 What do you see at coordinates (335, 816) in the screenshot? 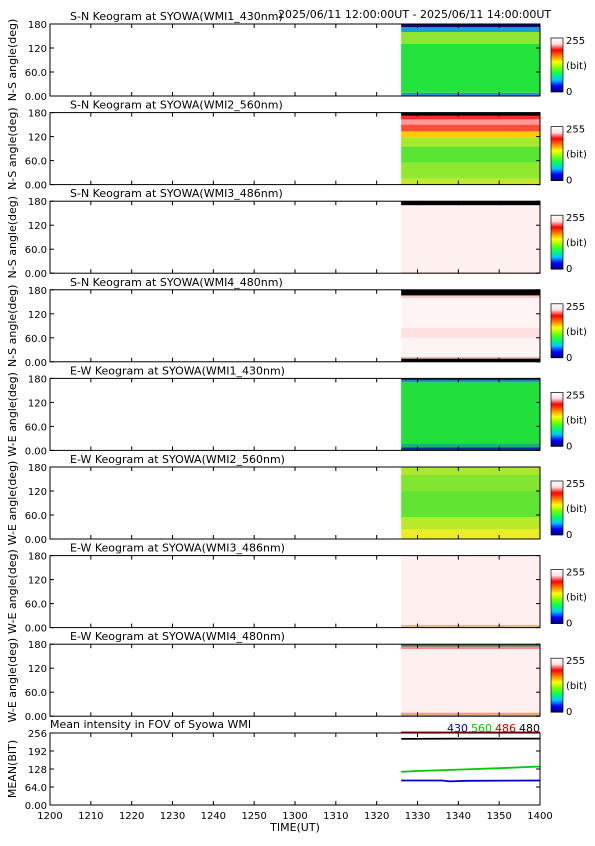
I see `x-tick-label: 1310` at bounding box center [335, 816].